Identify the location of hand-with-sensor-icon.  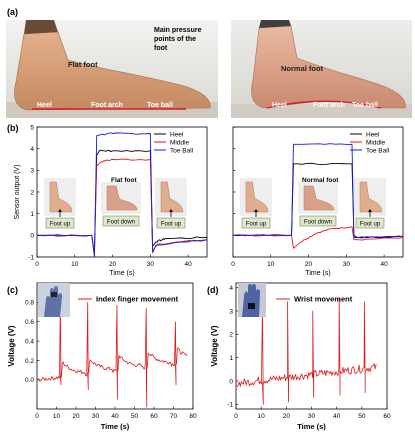
(54, 300).